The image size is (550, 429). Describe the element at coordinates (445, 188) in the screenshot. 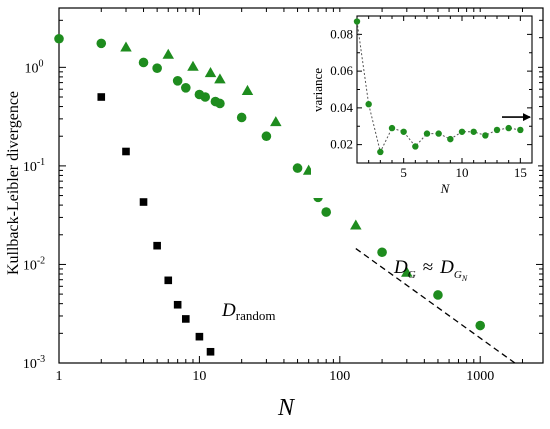

I see `inset-x-axis-label: N` at that location.